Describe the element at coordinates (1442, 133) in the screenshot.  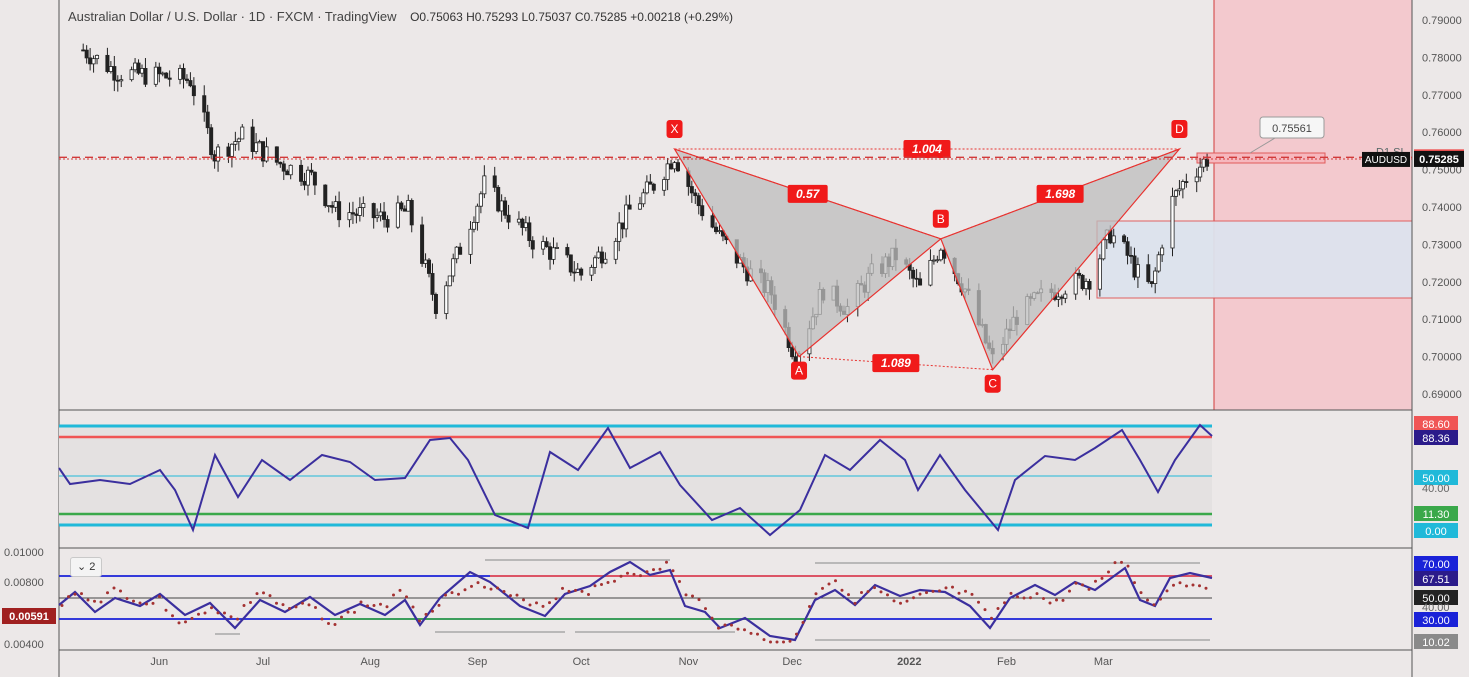
I see `price-tick-label: 0.76000` at that location.